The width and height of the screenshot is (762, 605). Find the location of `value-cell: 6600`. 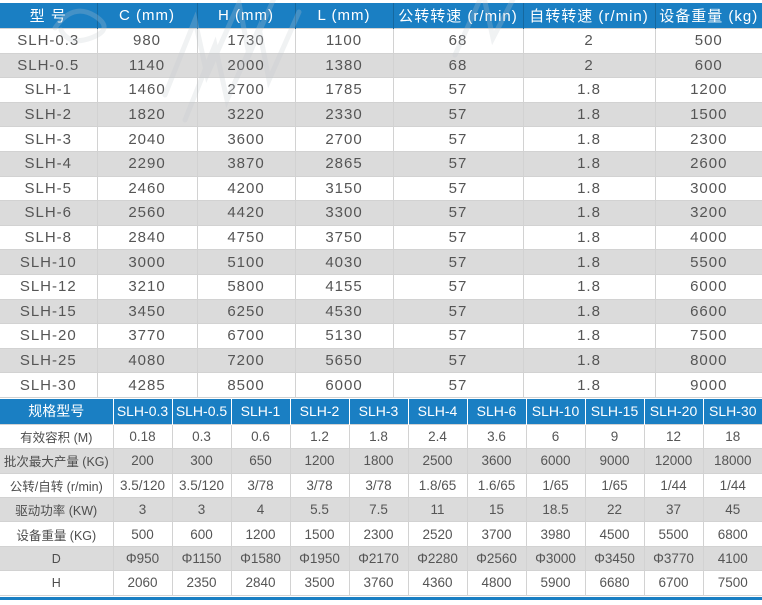

value-cell: 6600 is located at coordinates (708, 311).